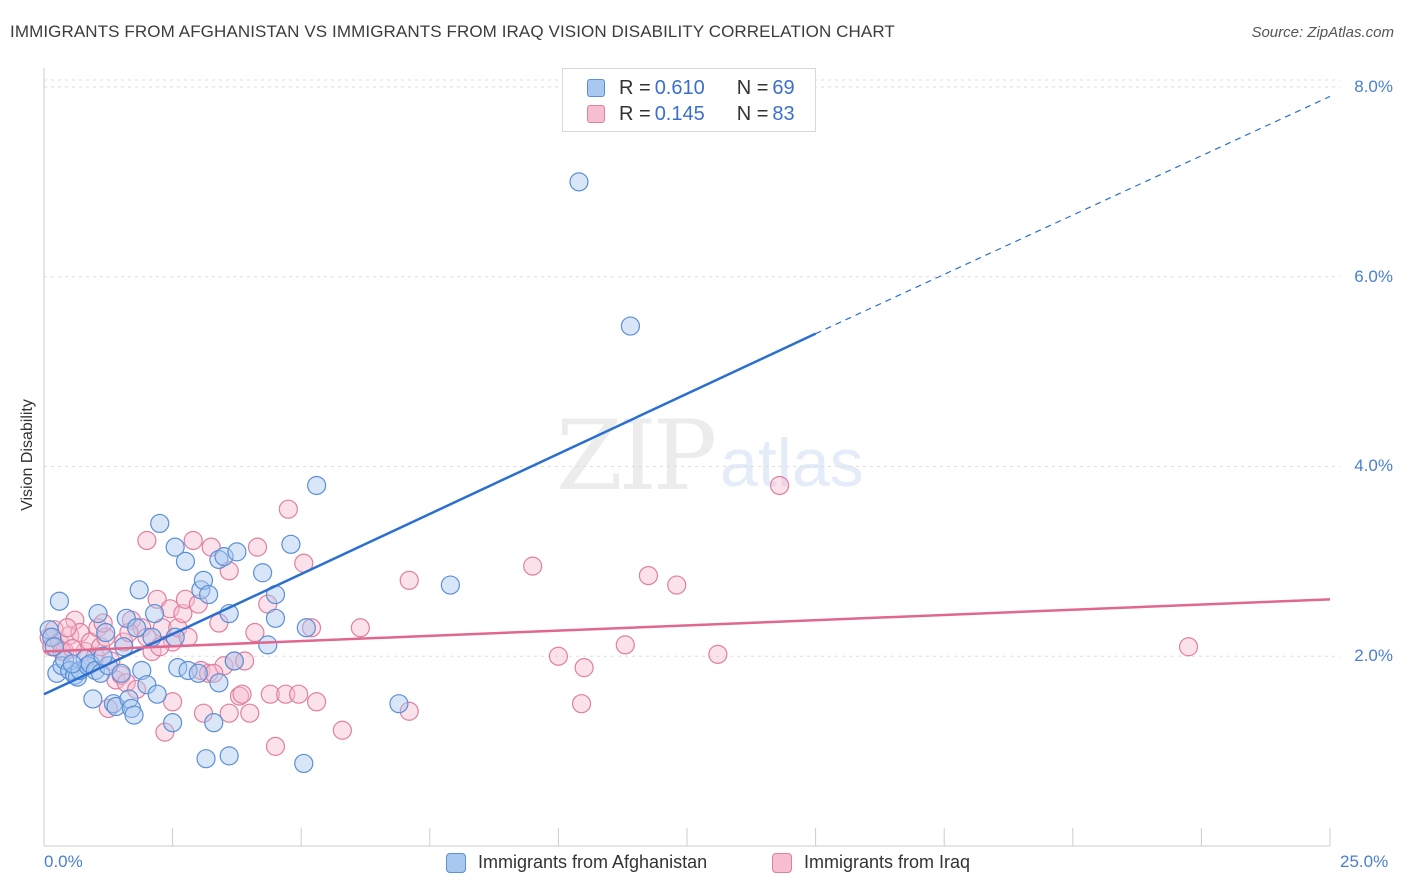 This screenshot has height=892, width=1406. What do you see at coordinates (792, 463) in the screenshot?
I see `watermark-atlas: atlas` at bounding box center [792, 463].